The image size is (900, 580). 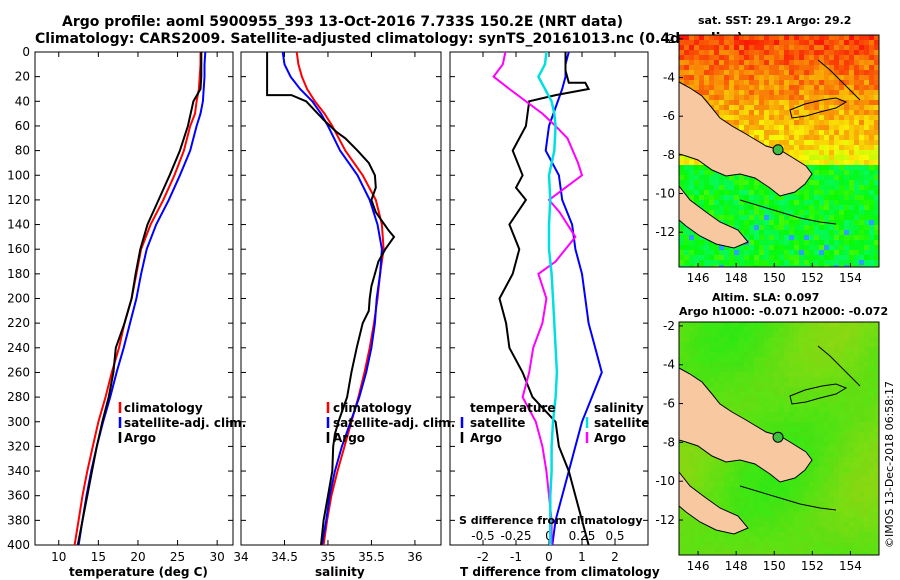 What do you see at coordinates (22, 151) in the screenshot?
I see `depth-tick-label: 80` at bounding box center [22, 151].